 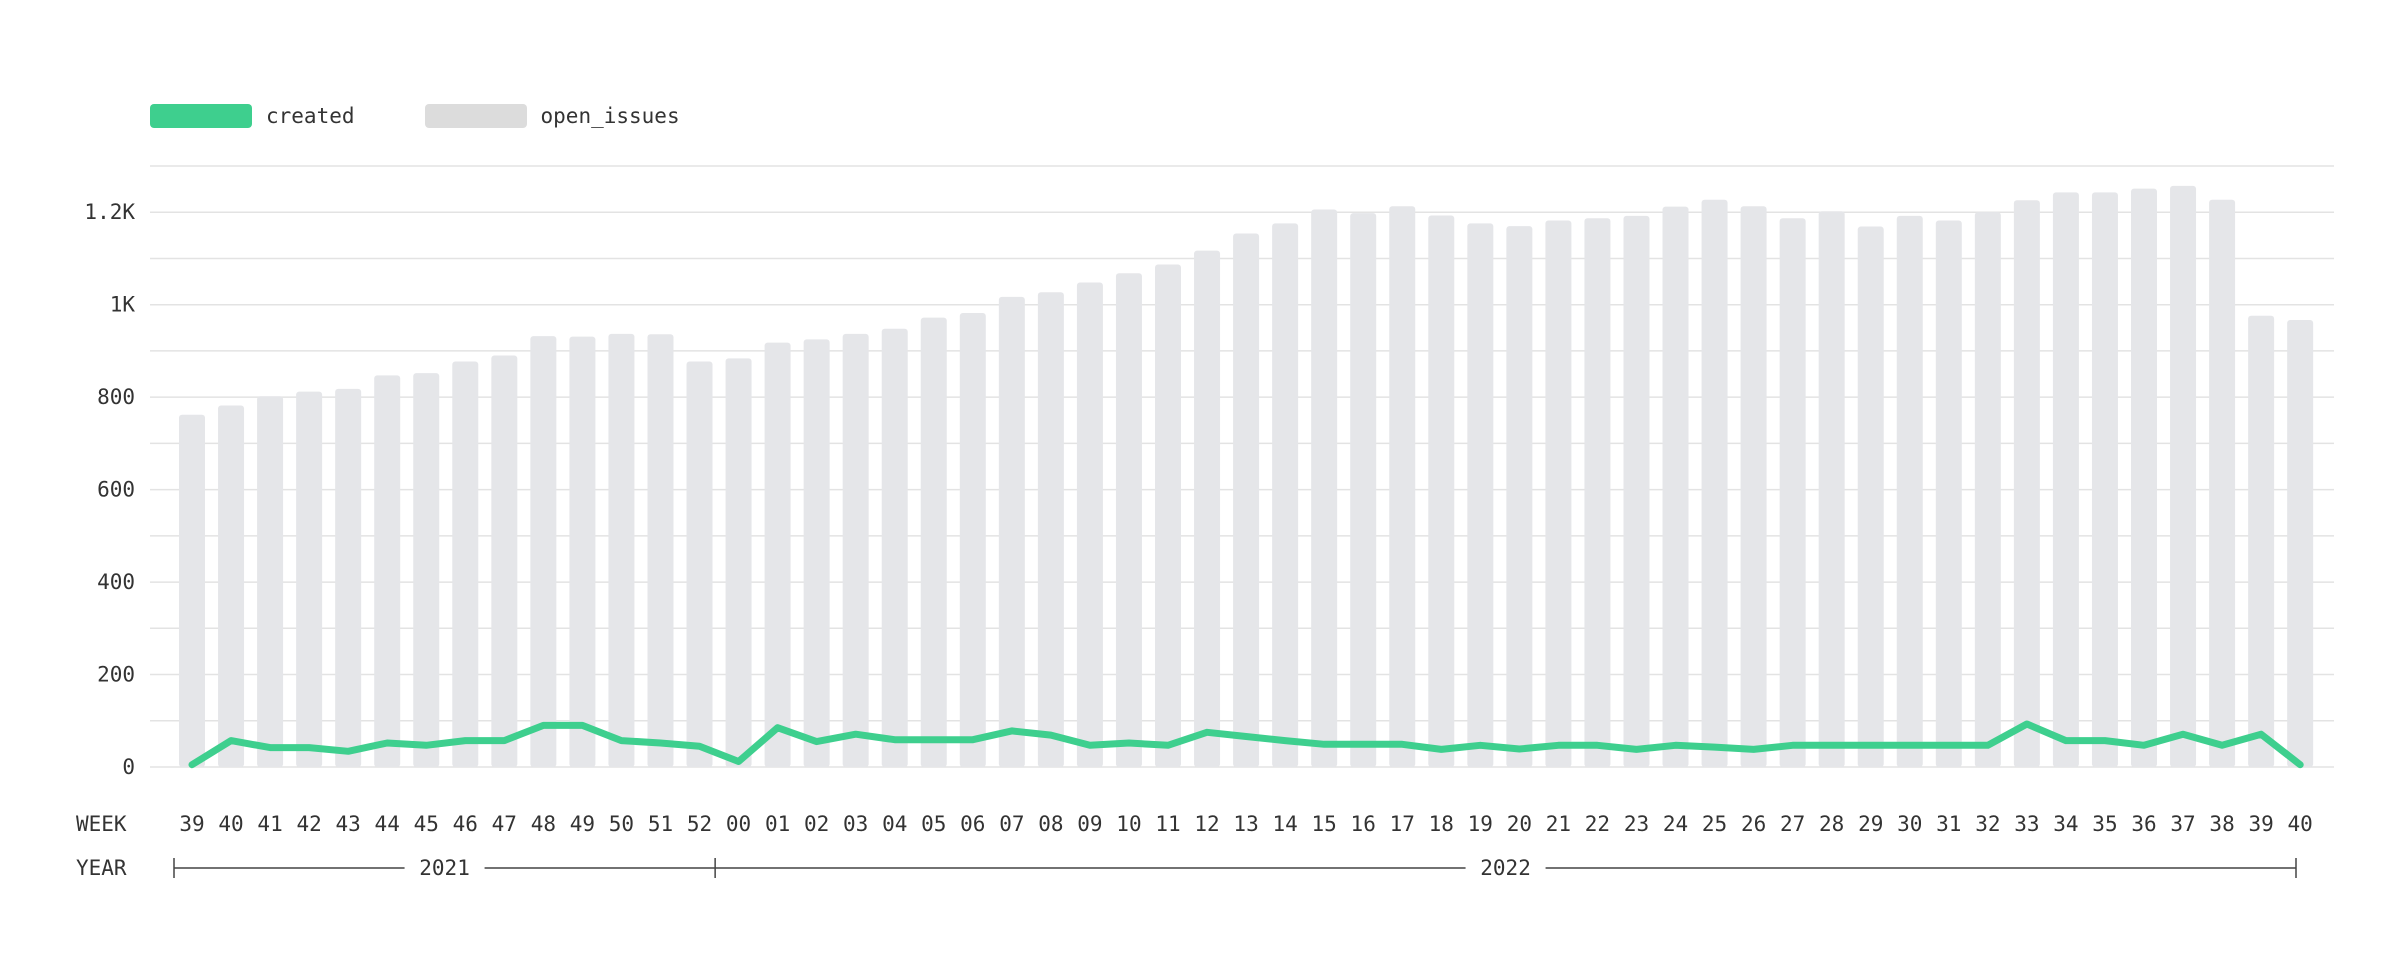 I want to click on week-tick-label: 43, so click(x=348, y=824).